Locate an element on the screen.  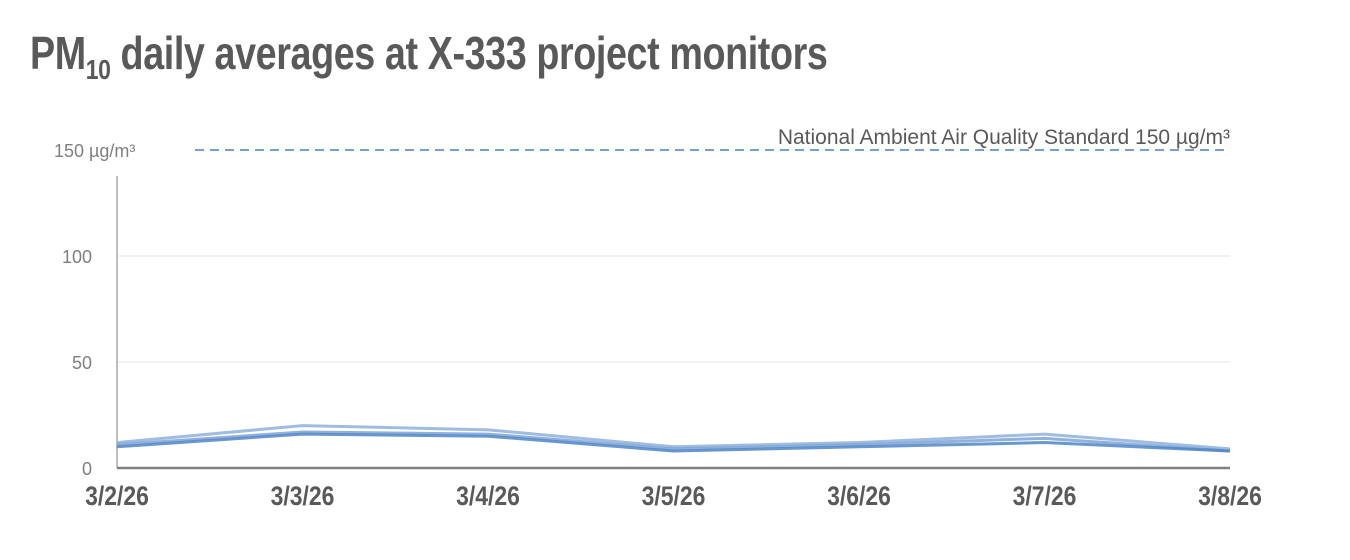
y-tick-label: 150 µg/m³ is located at coordinates (94, 151).